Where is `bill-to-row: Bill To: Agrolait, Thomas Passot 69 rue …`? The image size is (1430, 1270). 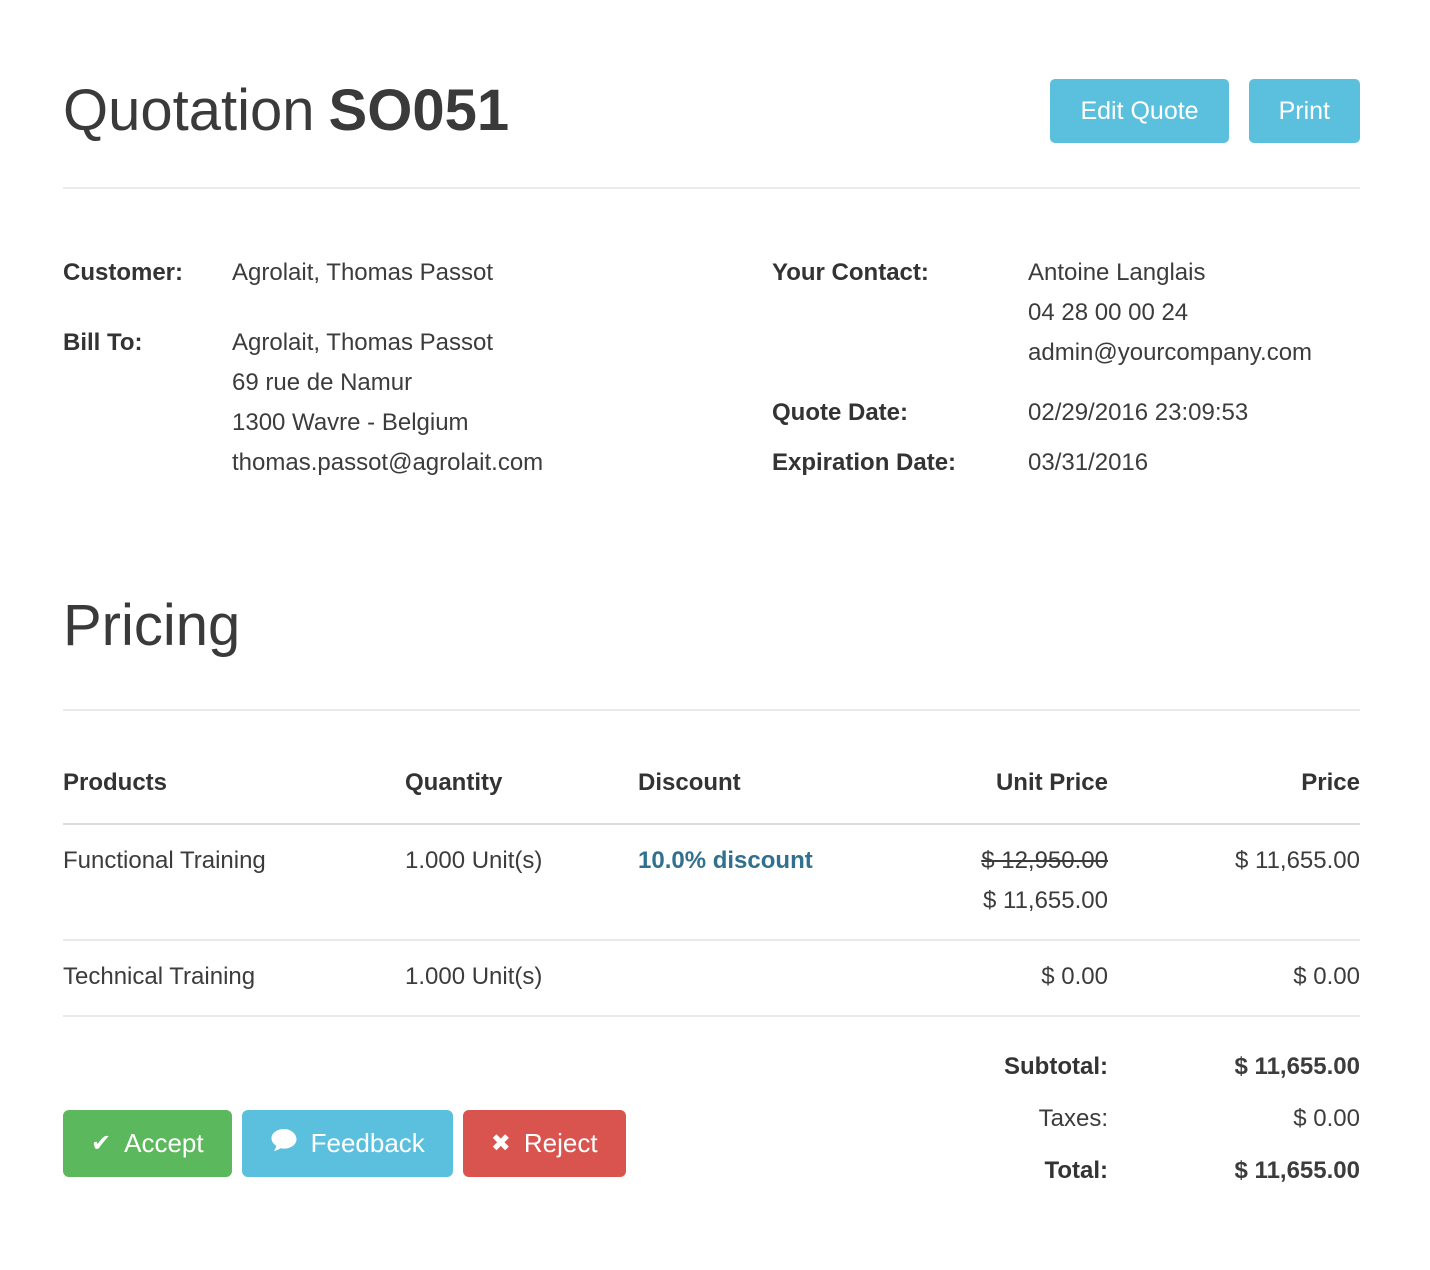
bill-to-row: Bill To: Agrolait, Thomas Passot 69 rue … is located at coordinates (417, 403).